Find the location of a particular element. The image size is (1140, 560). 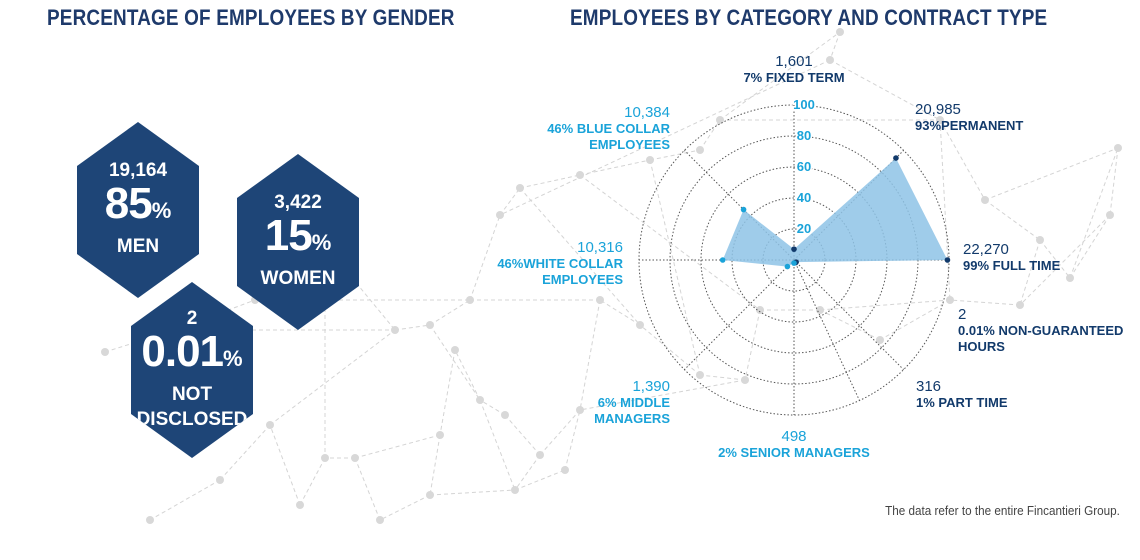

radar-spoke-label: HOURS is located at coordinates (981, 346).